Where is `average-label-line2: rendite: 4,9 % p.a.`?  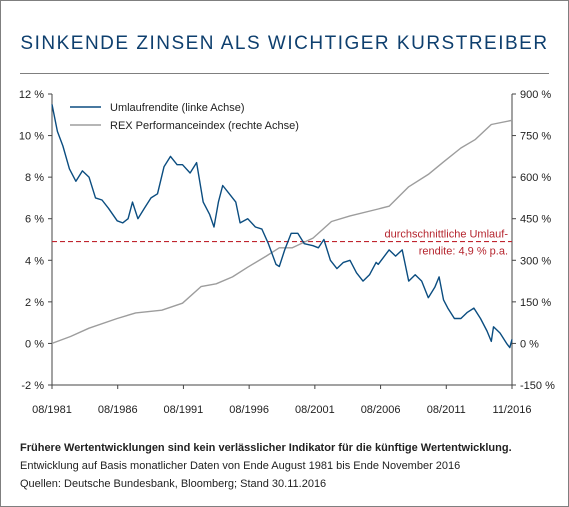
average-label-line2: rendite: 4,9 % p.a. is located at coordinates (463, 252).